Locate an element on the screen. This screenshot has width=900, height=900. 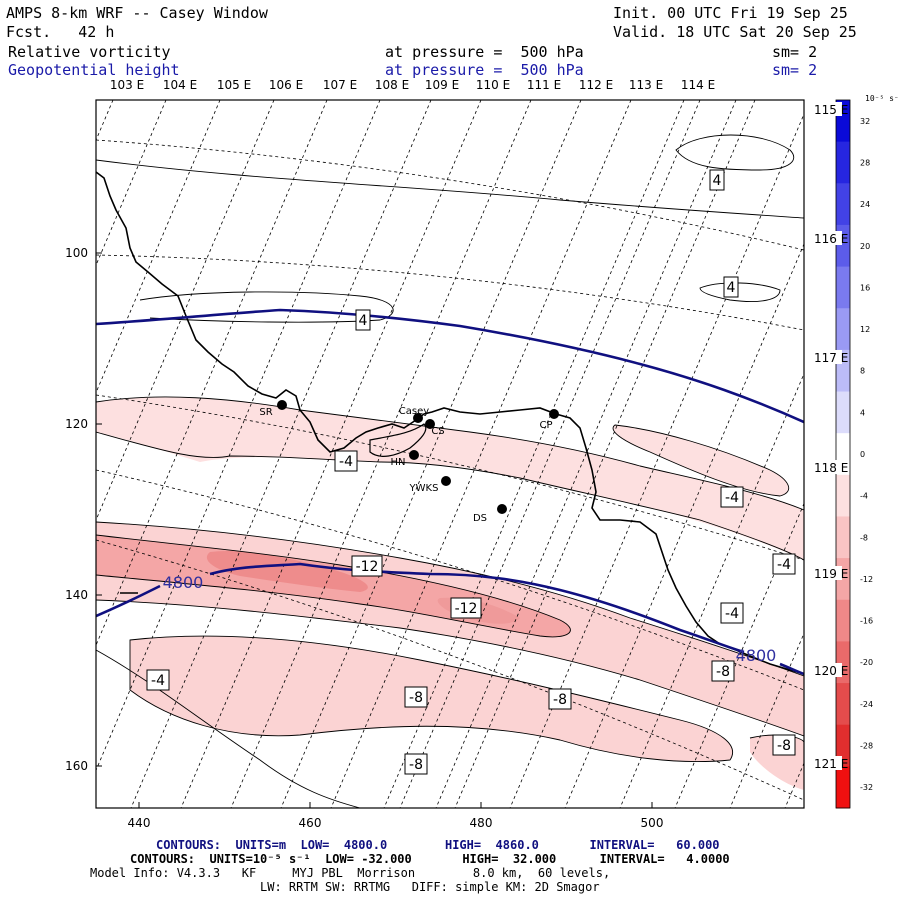
colorbar-level-label: 20 is located at coordinates (865, 246).